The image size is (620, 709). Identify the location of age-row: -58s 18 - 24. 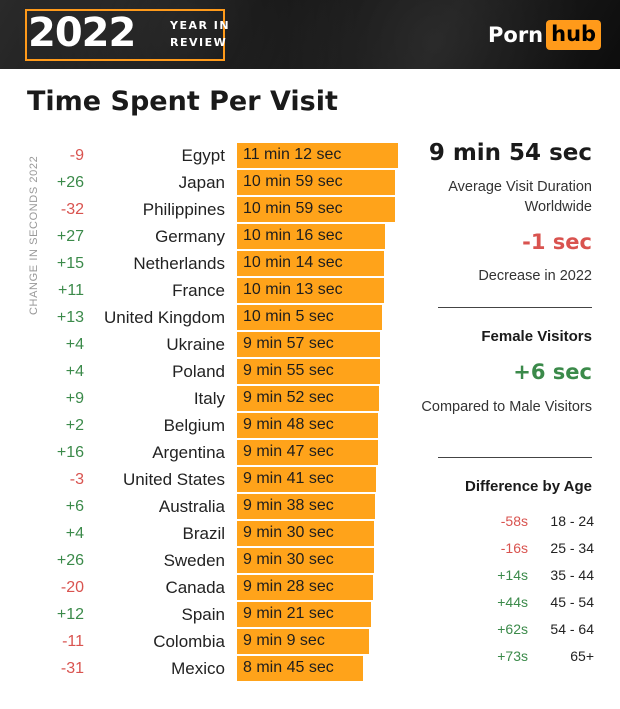
(532, 521).